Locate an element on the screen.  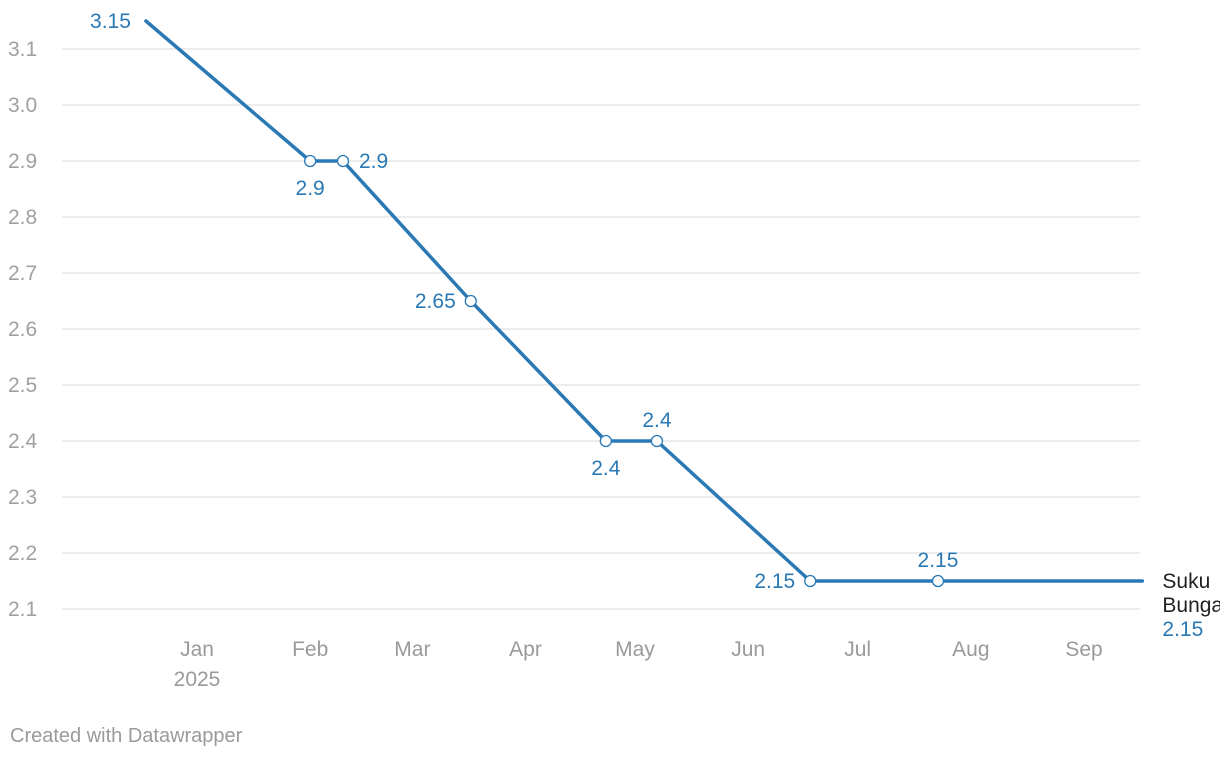
x-tick-label: Apr is located at coordinates (525, 649).